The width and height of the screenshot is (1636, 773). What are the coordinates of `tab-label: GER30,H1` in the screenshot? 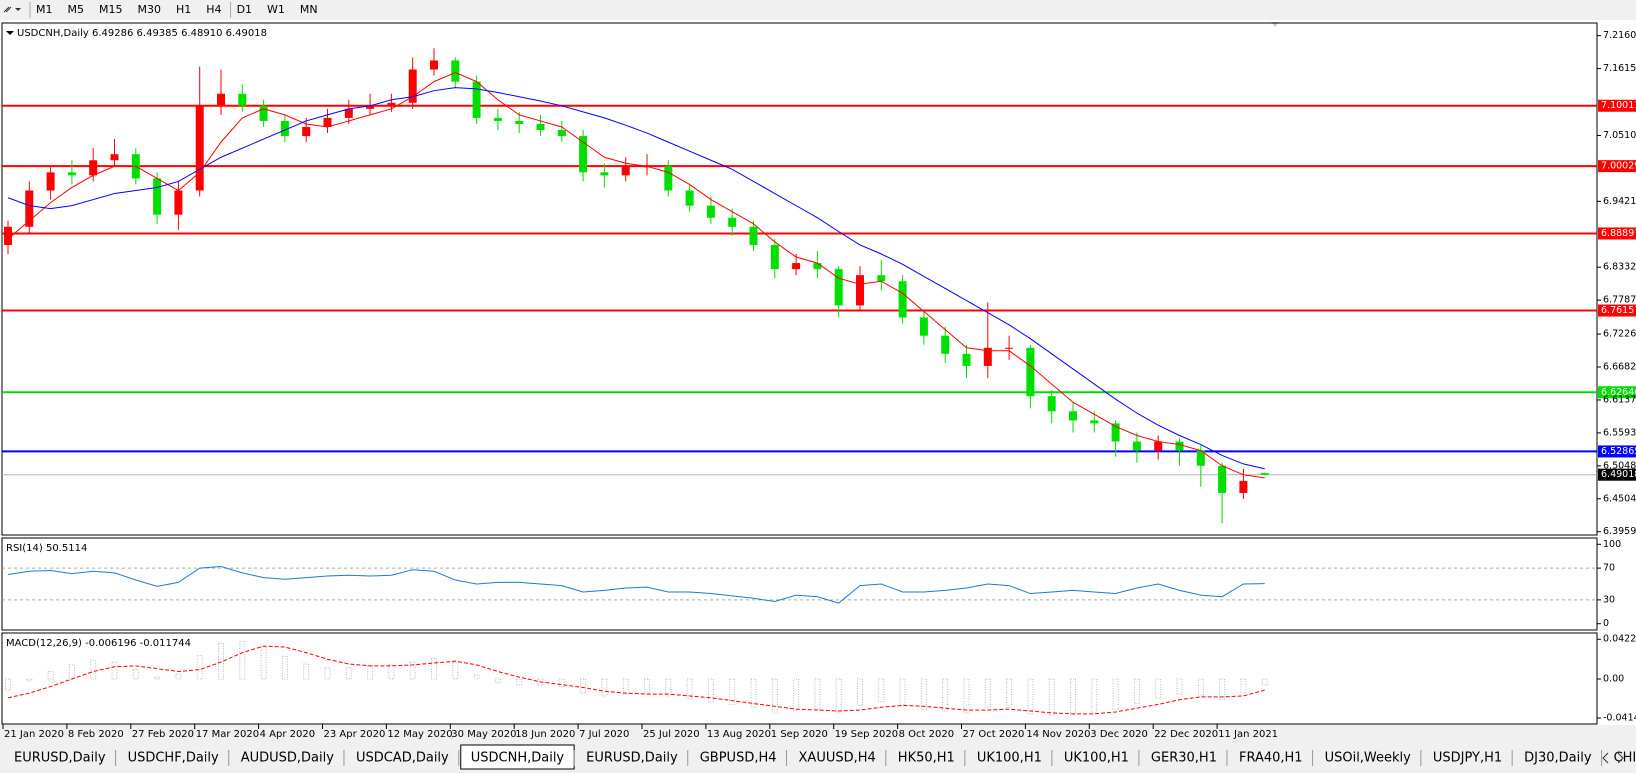 It's located at (1184, 758).